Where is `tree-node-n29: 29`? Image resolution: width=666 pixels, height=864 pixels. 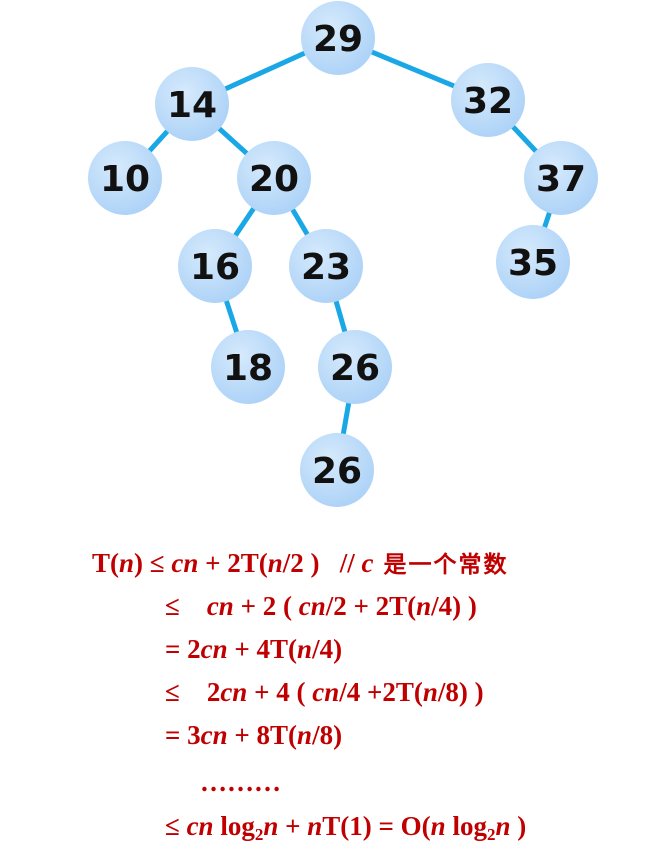
tree-node-n29: 29 is located at coordinates (338, 38).